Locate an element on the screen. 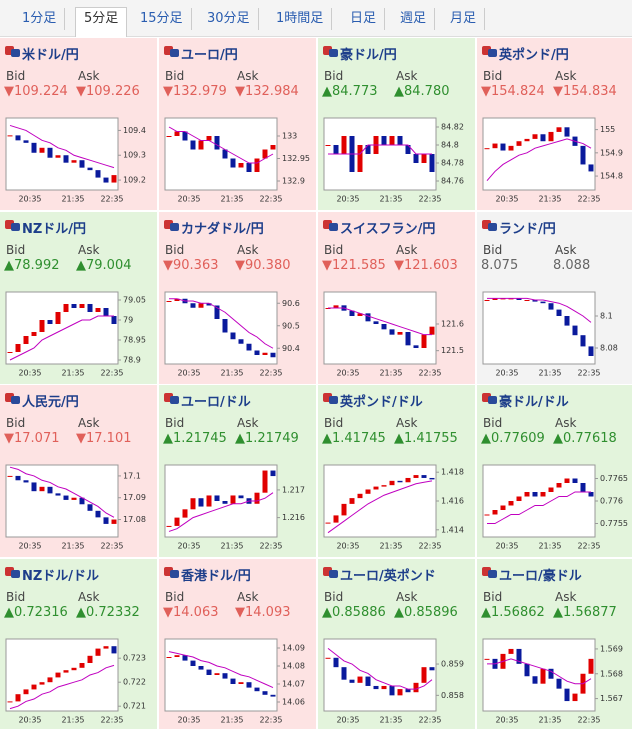  y-tick-label: 17.08 is located at coordinates (134, 519).